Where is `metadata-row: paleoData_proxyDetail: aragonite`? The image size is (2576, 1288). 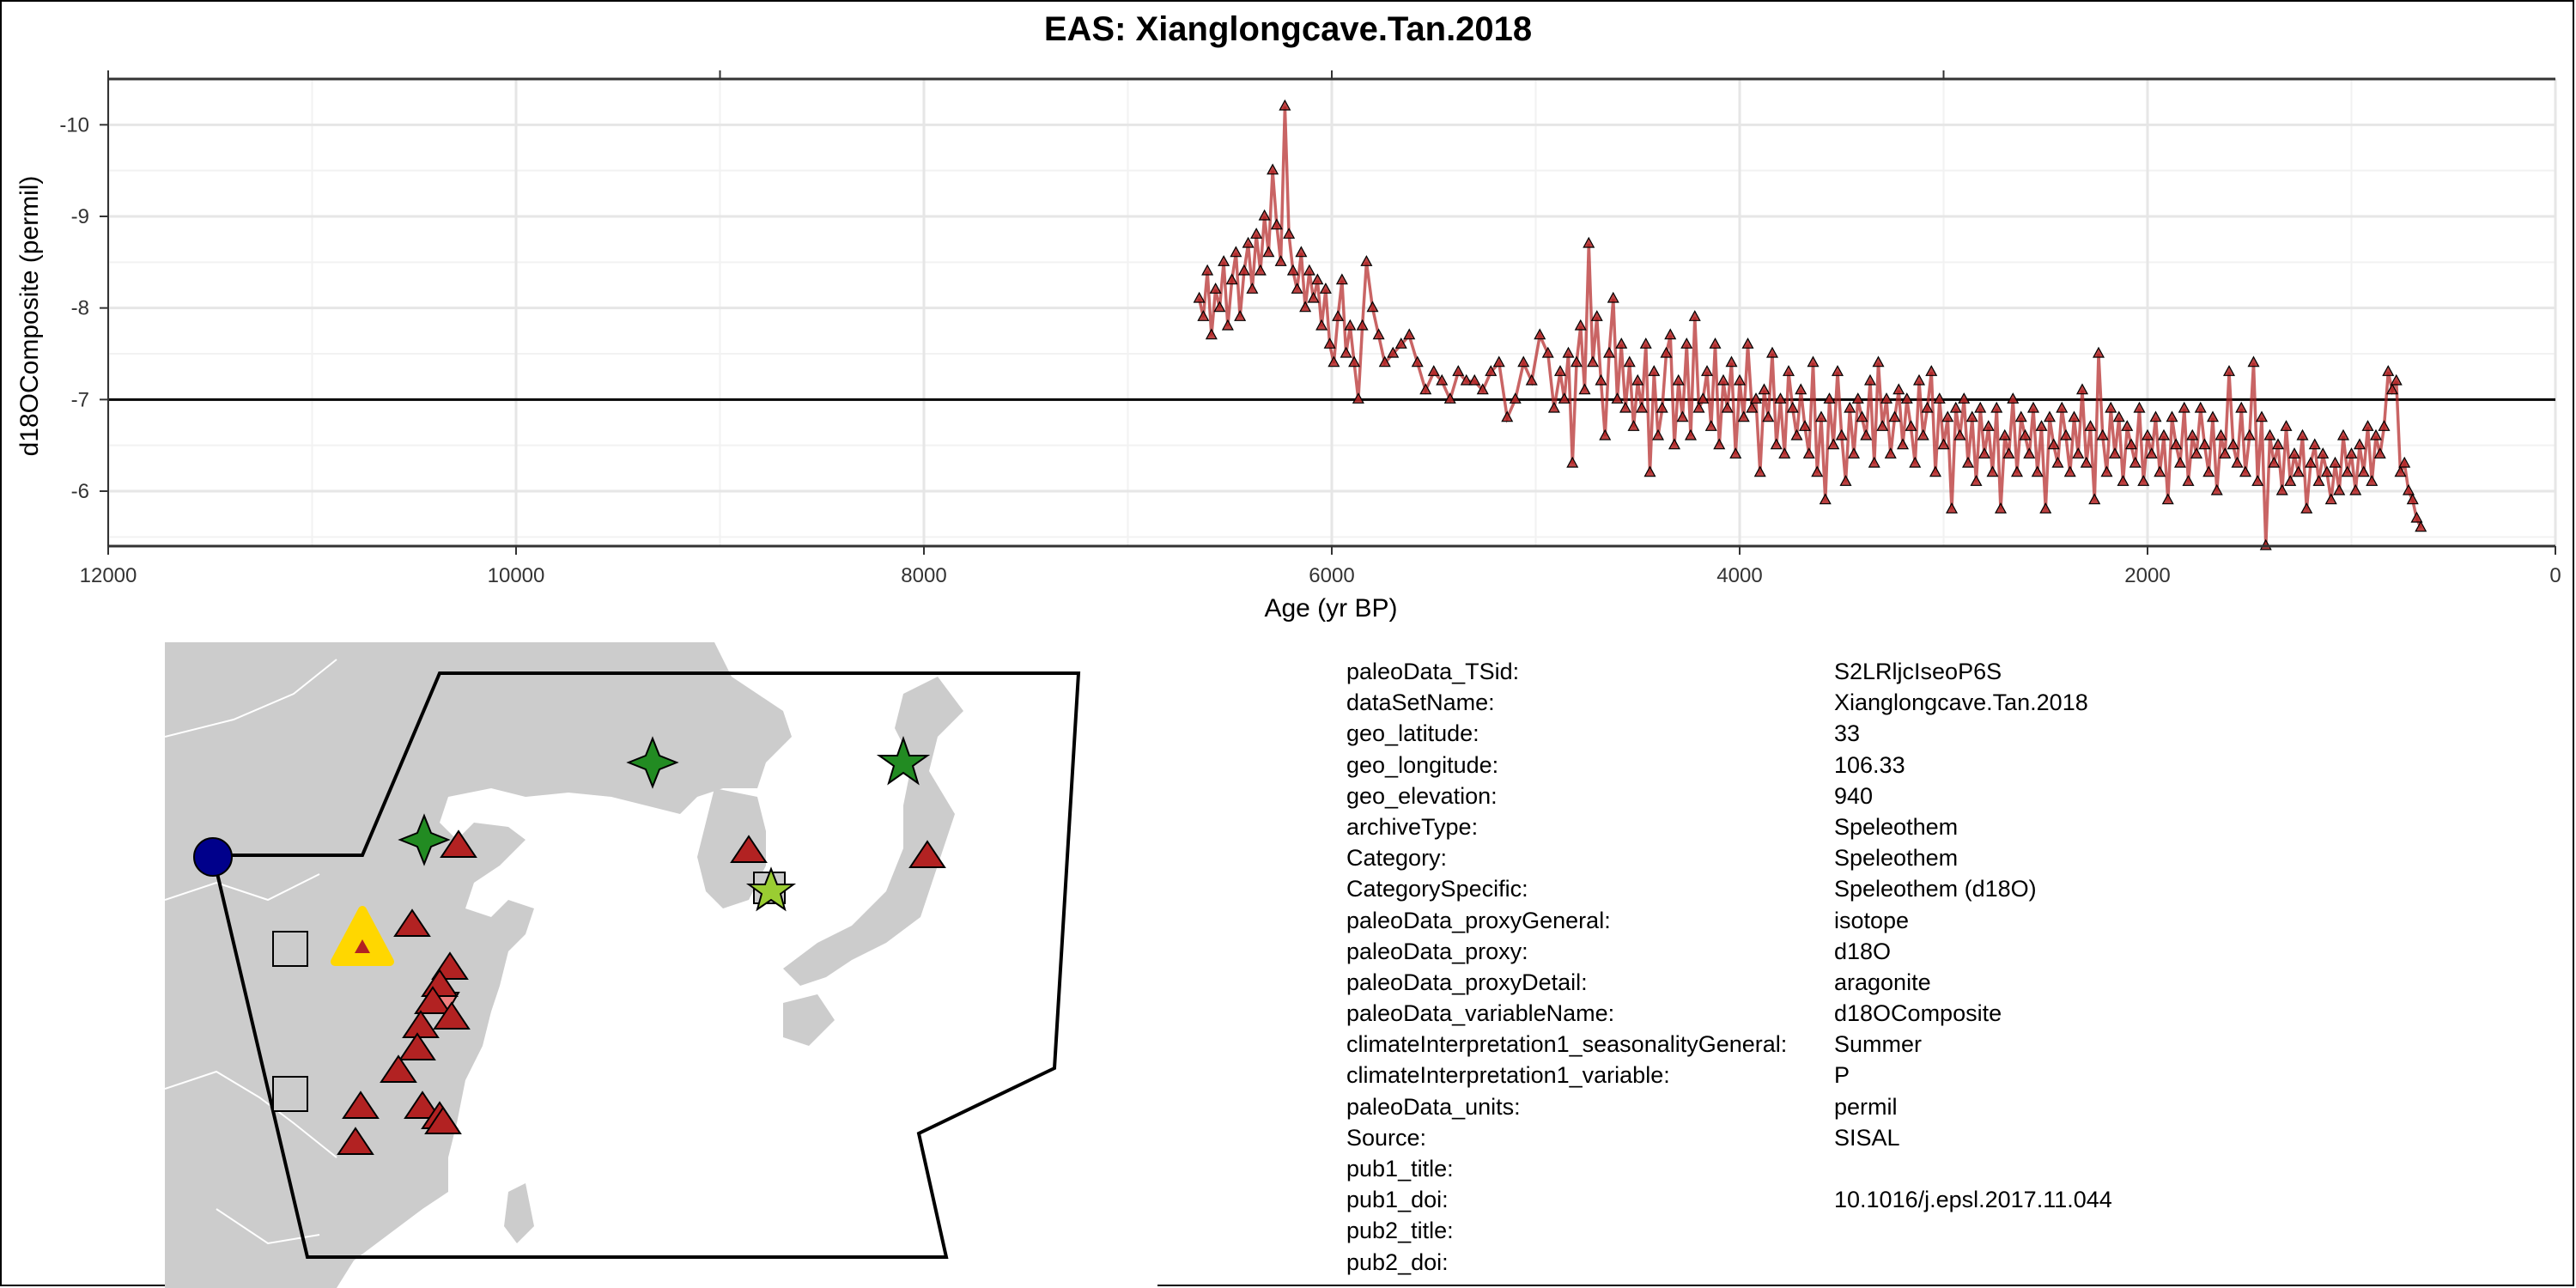 metadata-row: paleoData_proxyDetail: aragonite is located at coordinates (1947, 983).